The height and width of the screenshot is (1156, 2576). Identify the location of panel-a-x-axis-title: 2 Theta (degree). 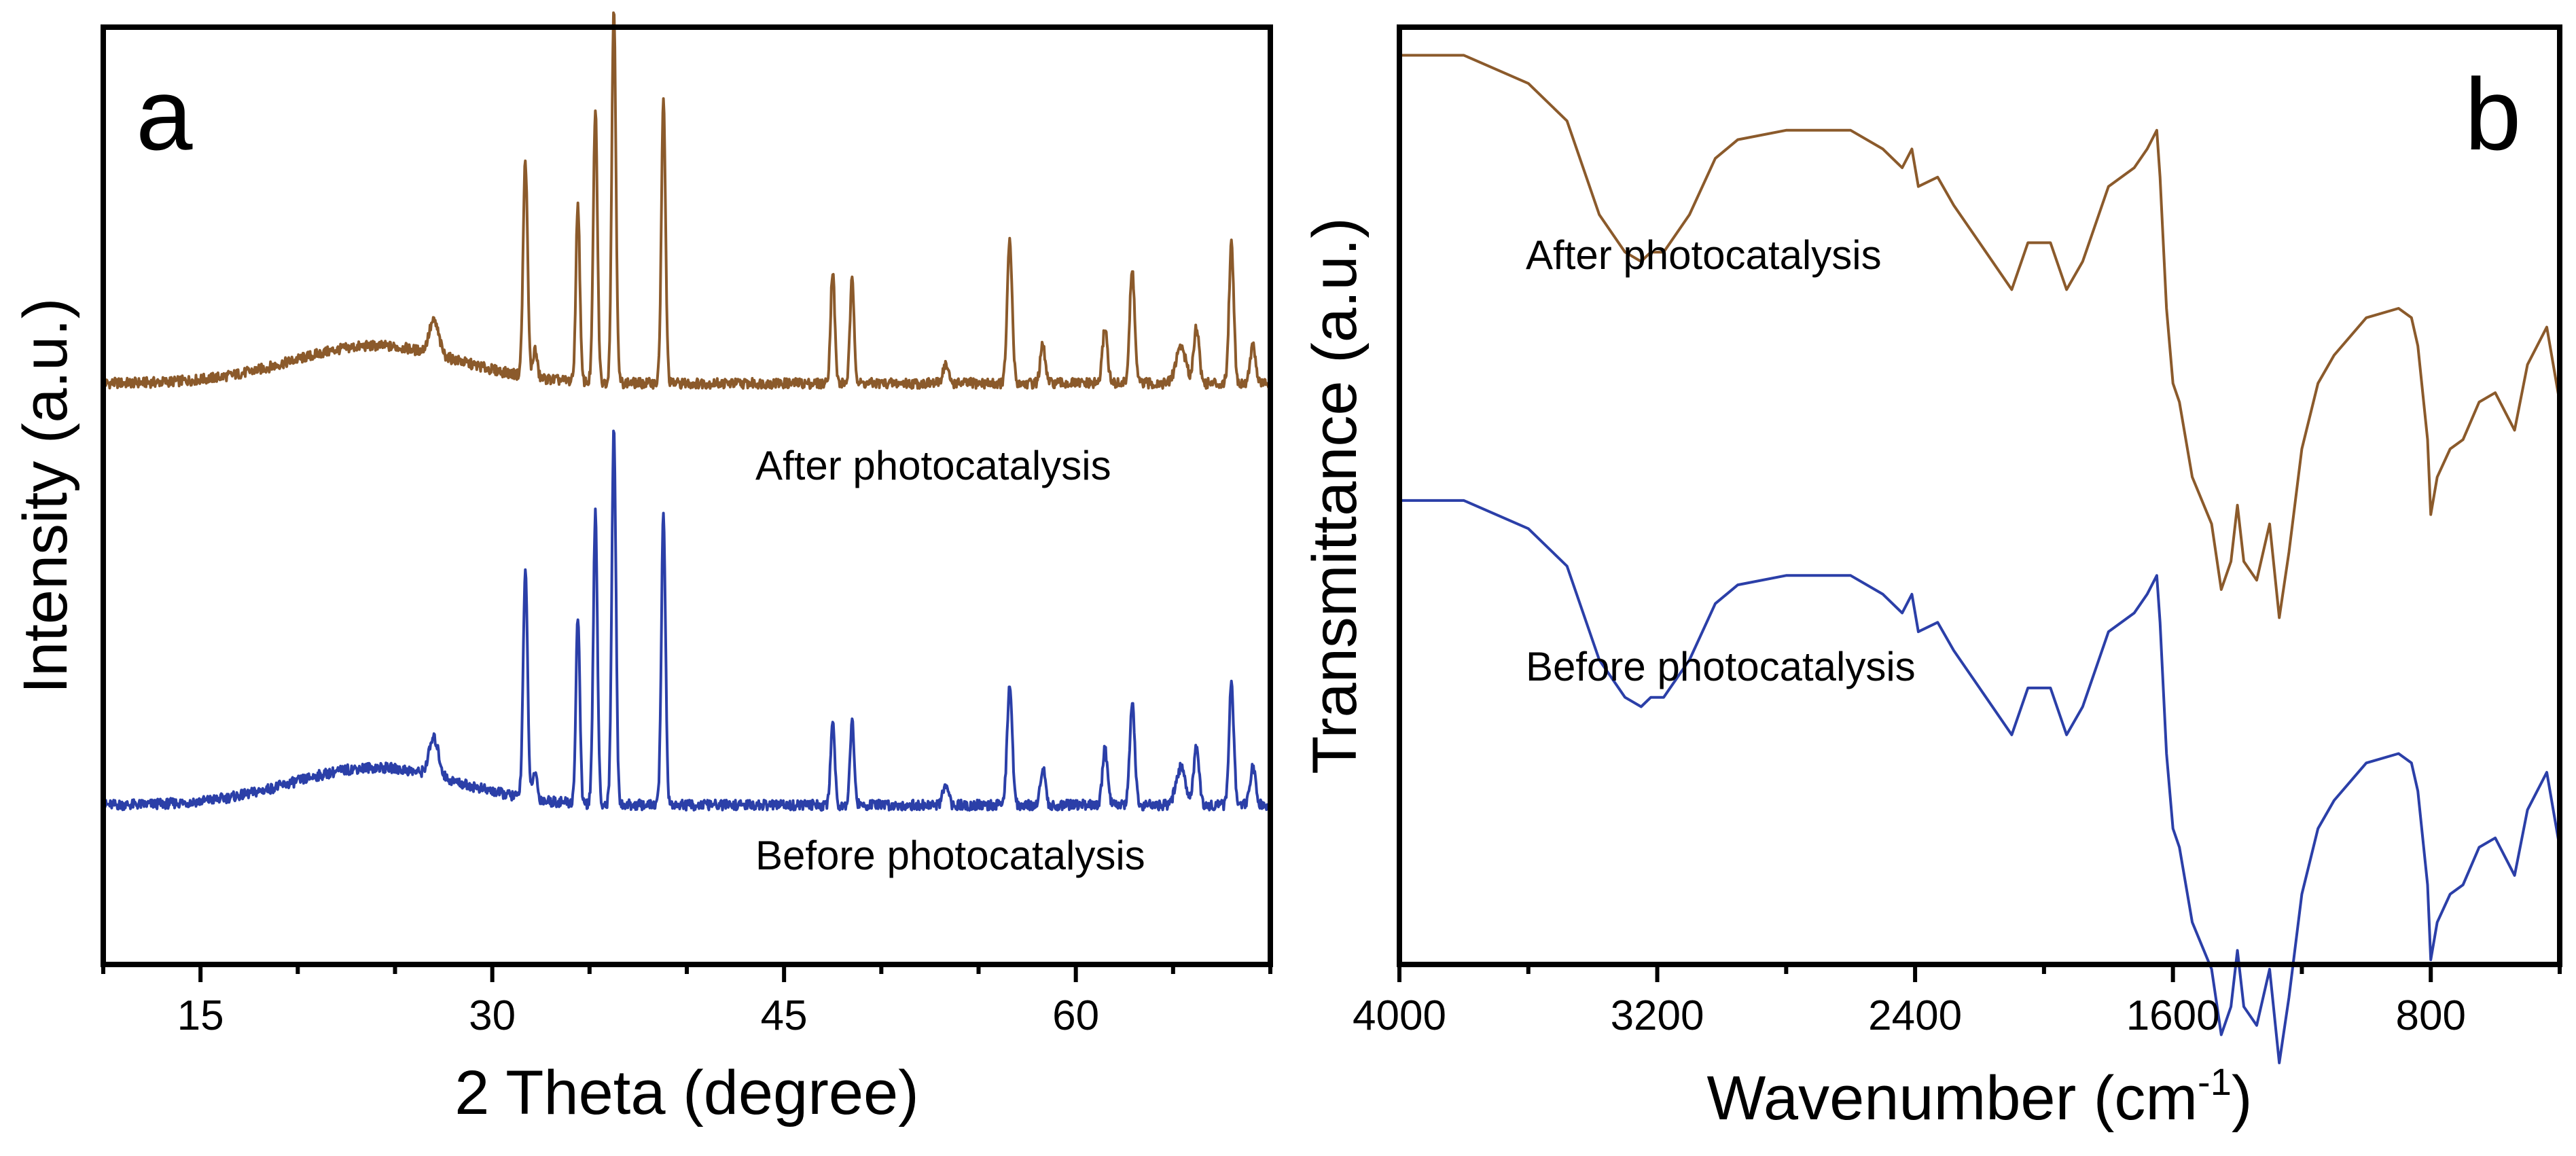
(687, 1092).